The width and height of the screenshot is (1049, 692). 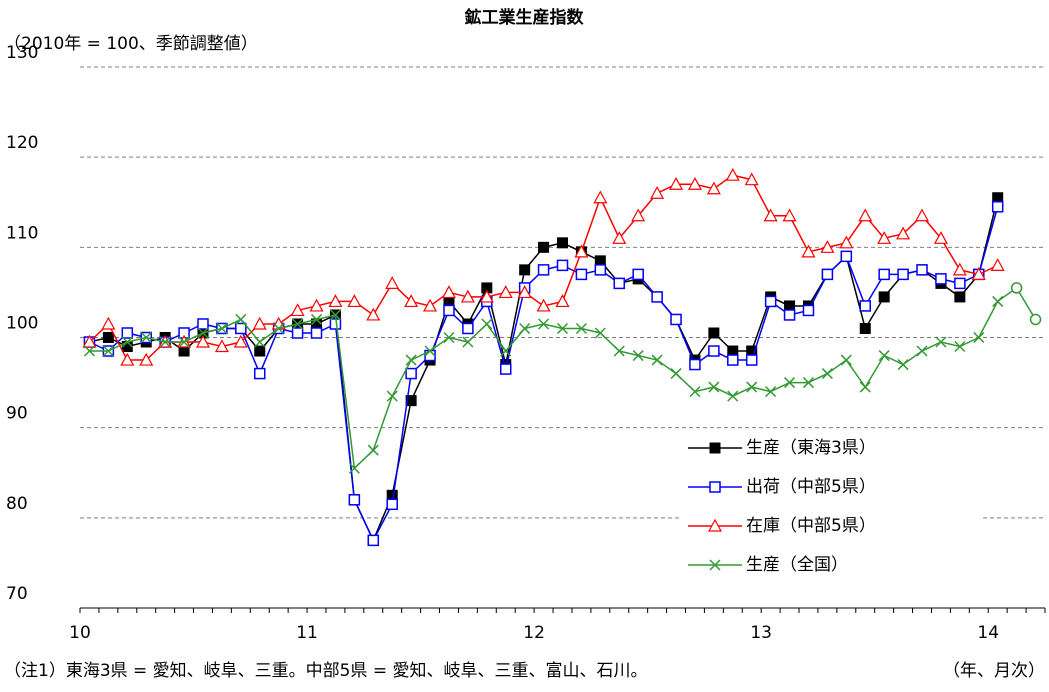 I want to click on x-tick-label: 12, so click(x=534, y=633).